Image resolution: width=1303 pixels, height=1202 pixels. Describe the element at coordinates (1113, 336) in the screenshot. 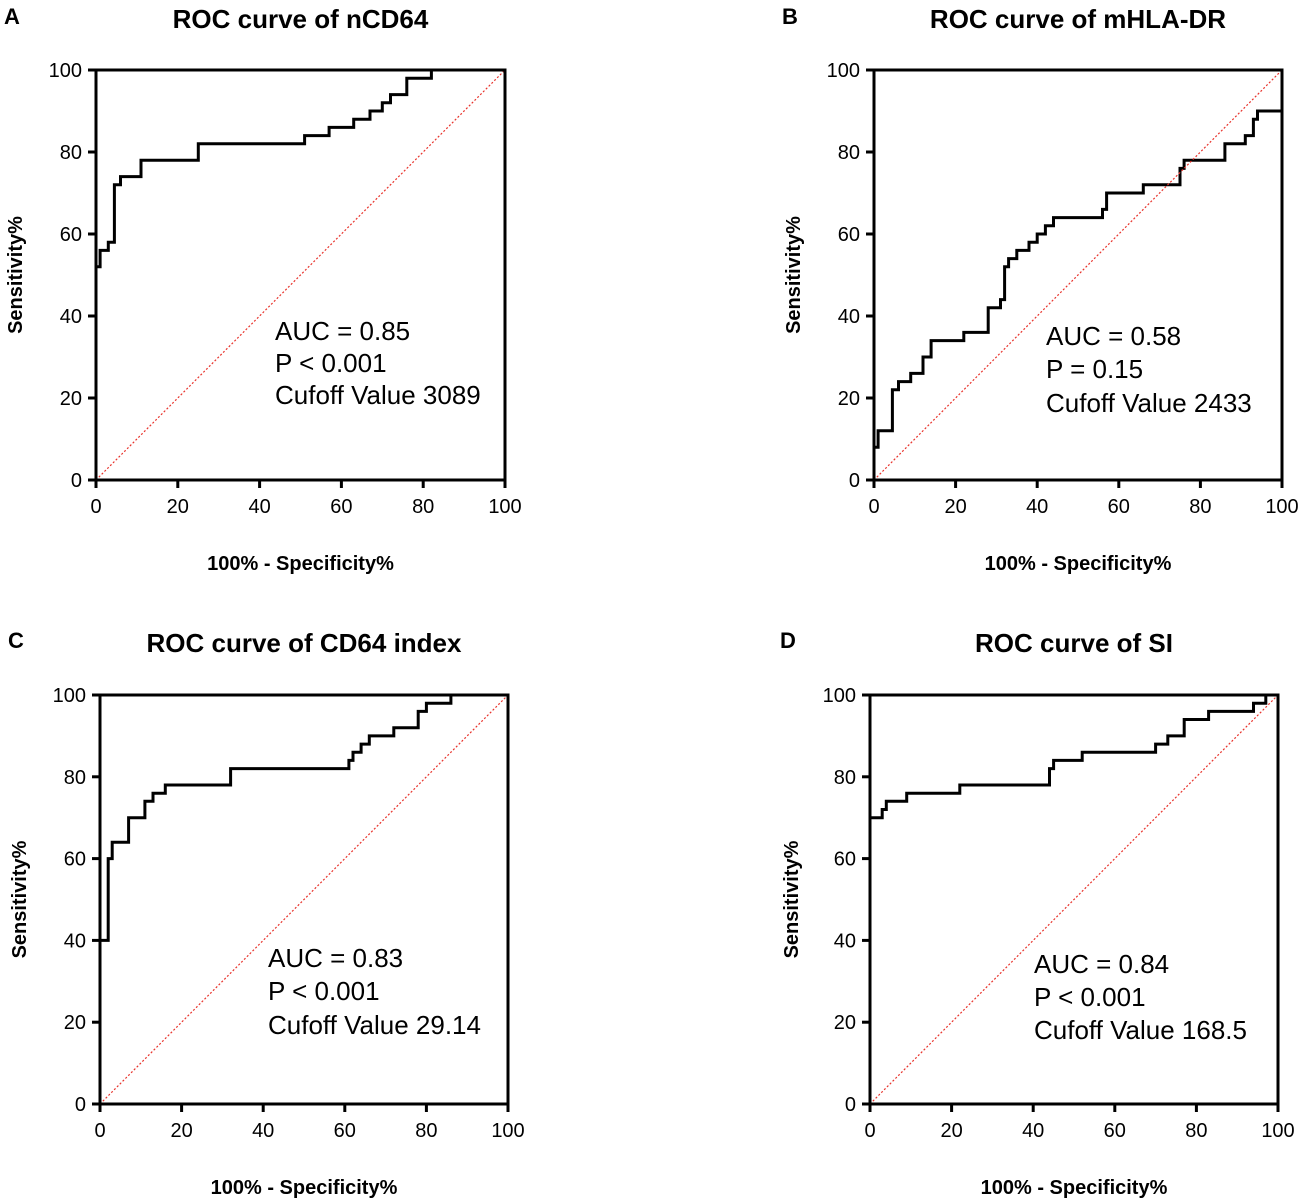

I see `annotation-line: AUC = 0.58` at that location.